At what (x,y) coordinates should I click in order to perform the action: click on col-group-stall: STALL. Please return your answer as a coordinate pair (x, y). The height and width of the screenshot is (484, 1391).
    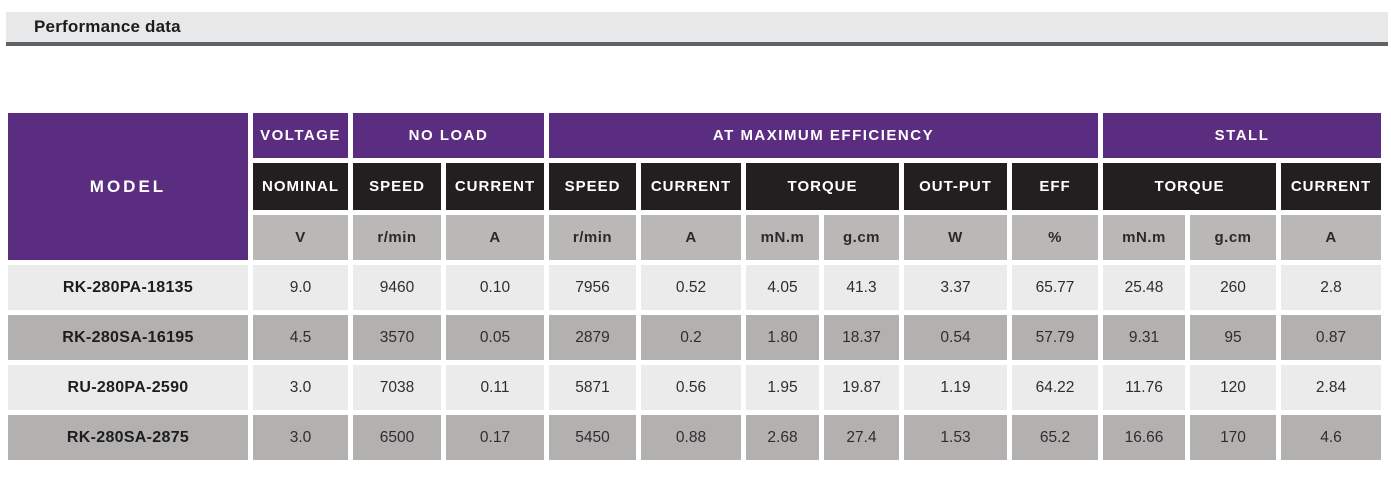
    Looking at the image, I should click on (1242, 135).